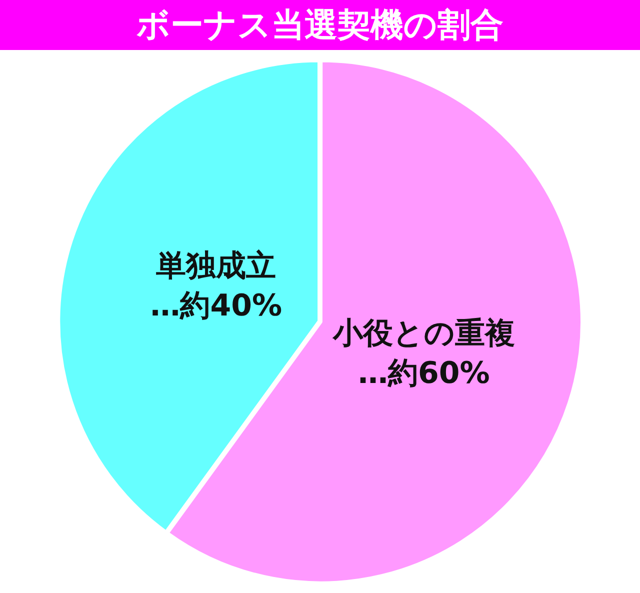  Describe the element at coordinates (320, 25) in the screenshot. I see `chart-title: ボーナス当選契機の割合` at that location.